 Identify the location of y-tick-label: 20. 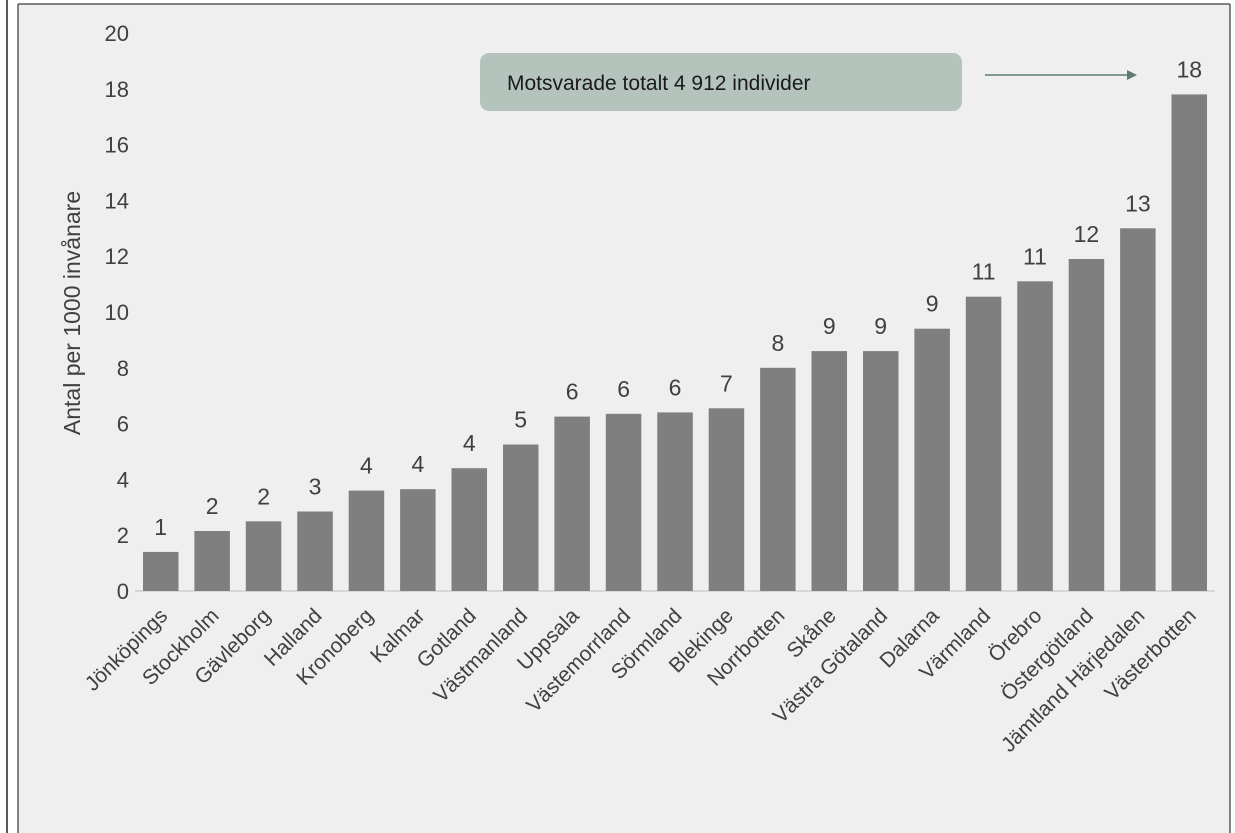
(117, 33).